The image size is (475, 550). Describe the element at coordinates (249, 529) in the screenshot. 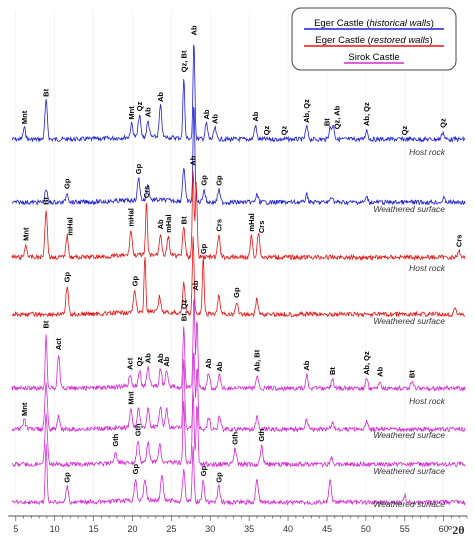

I see `x-tick-label: 35` at that location.